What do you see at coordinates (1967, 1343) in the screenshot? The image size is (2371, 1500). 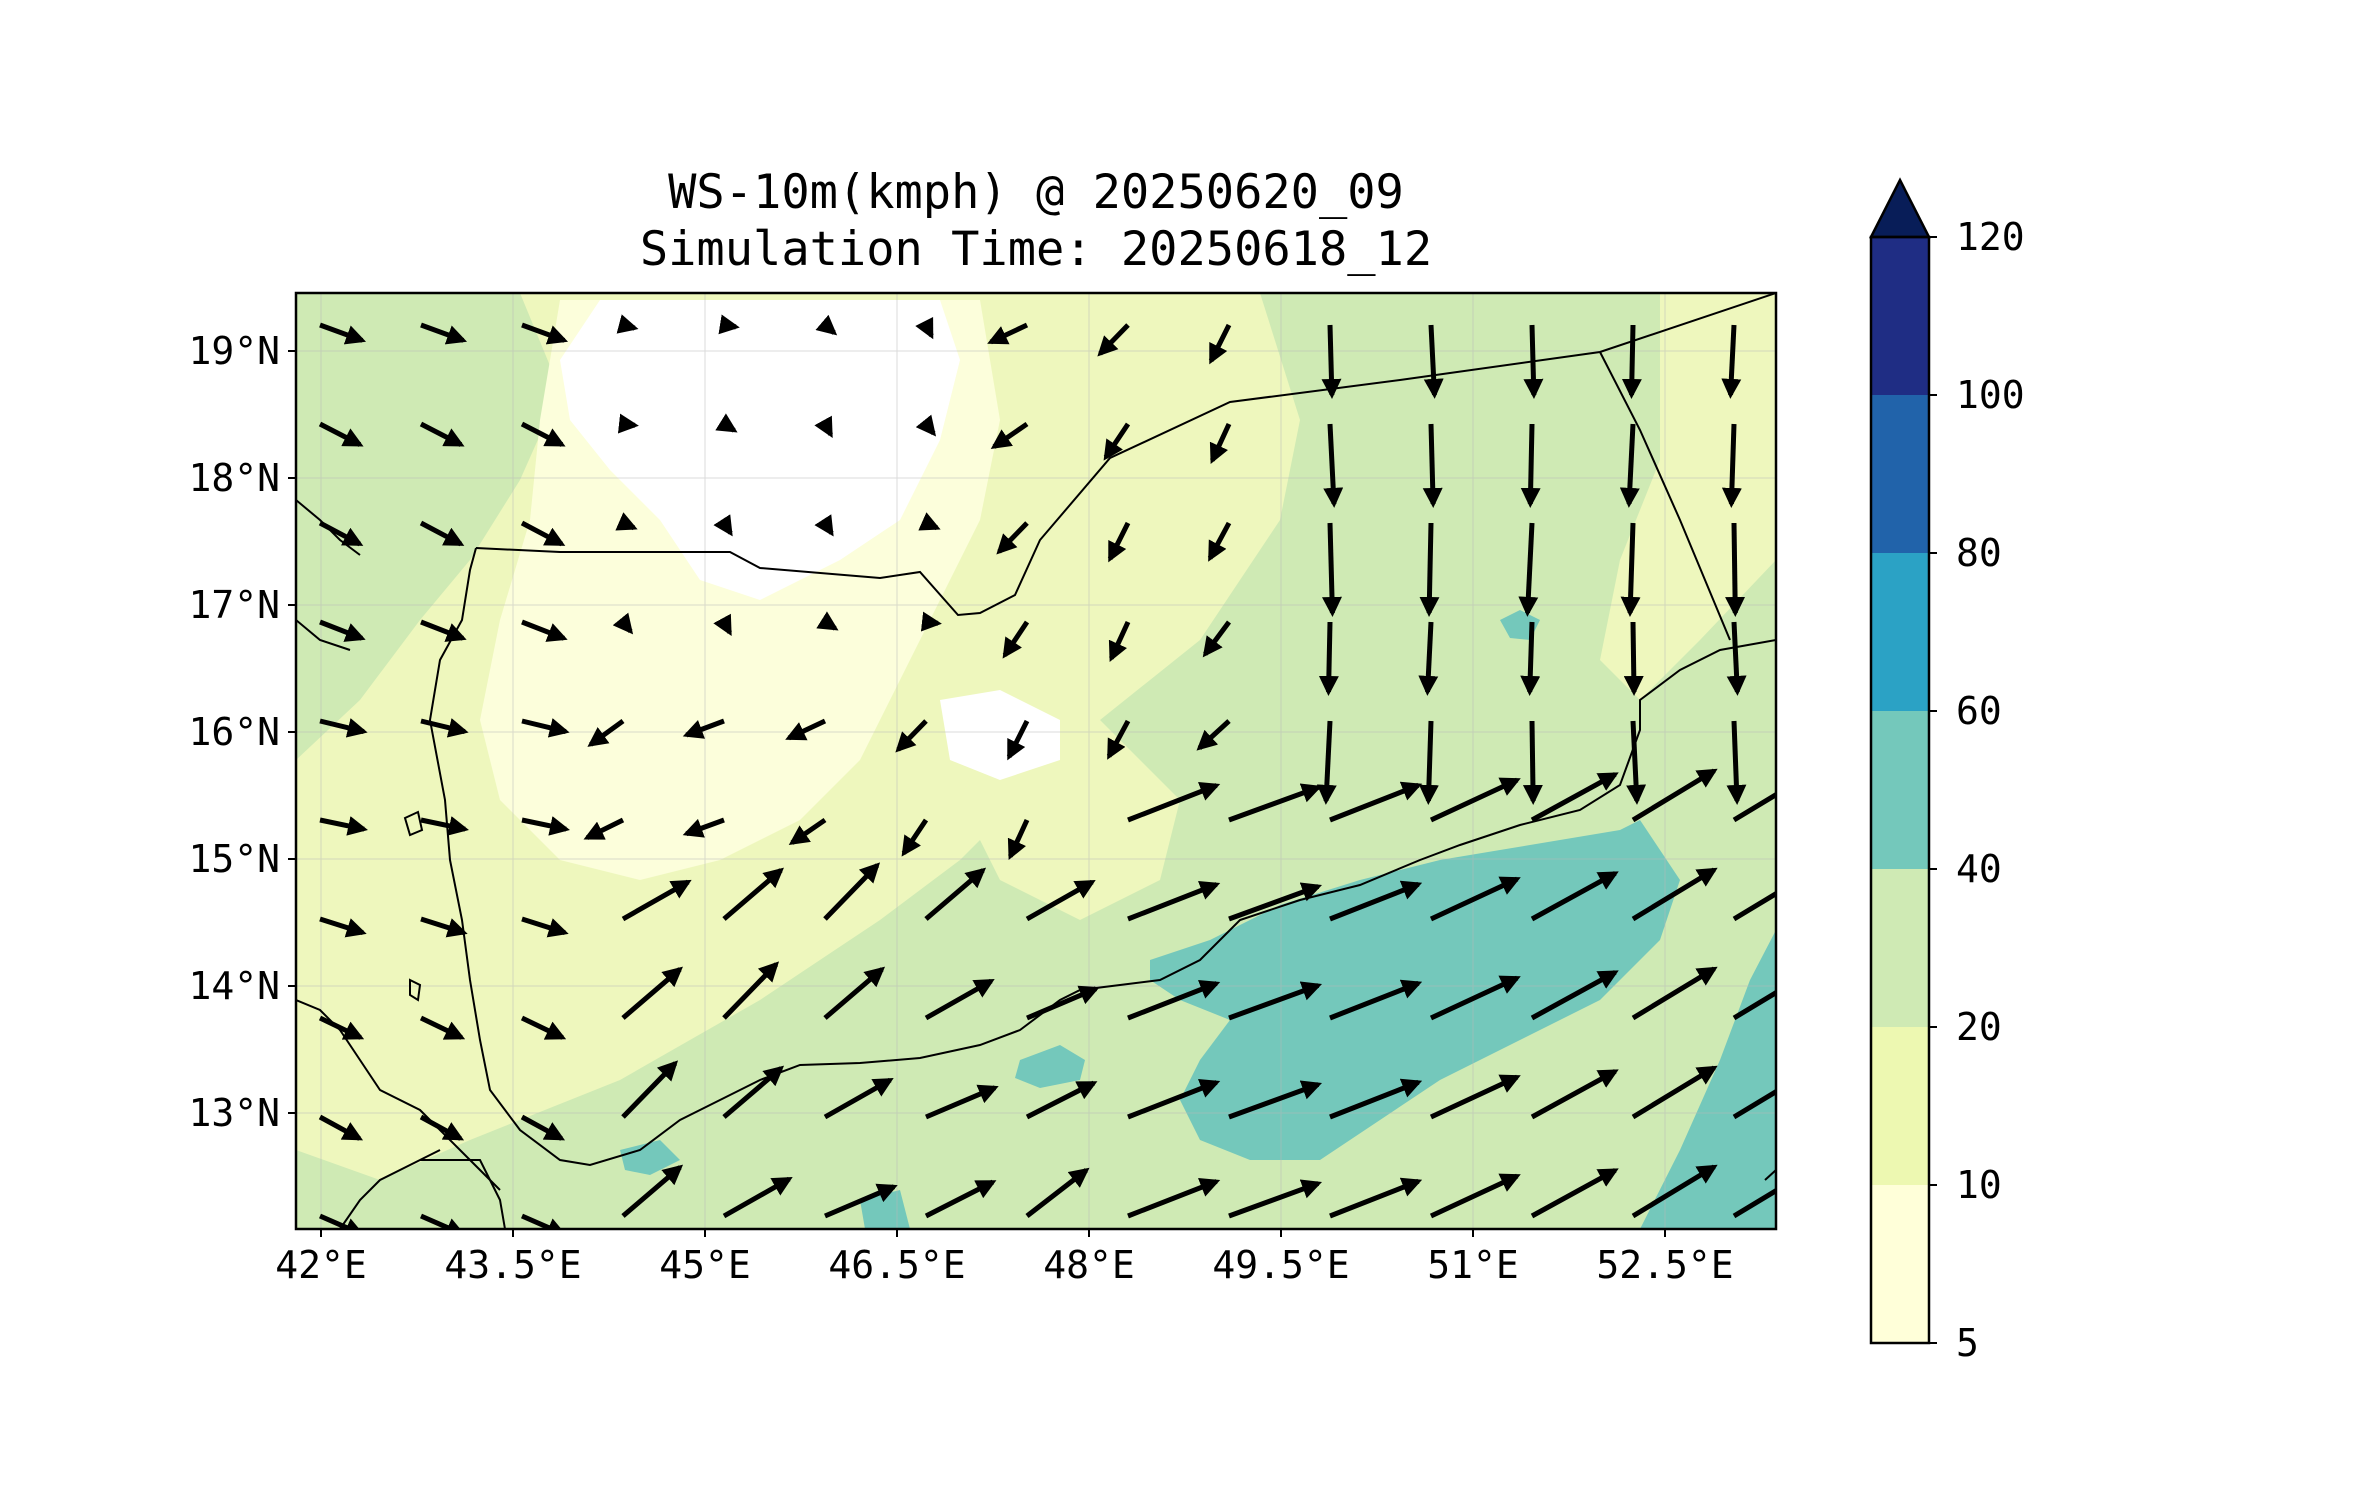 I see `colorbar-tick-label: 5` at bounding box center [1967, 1343].